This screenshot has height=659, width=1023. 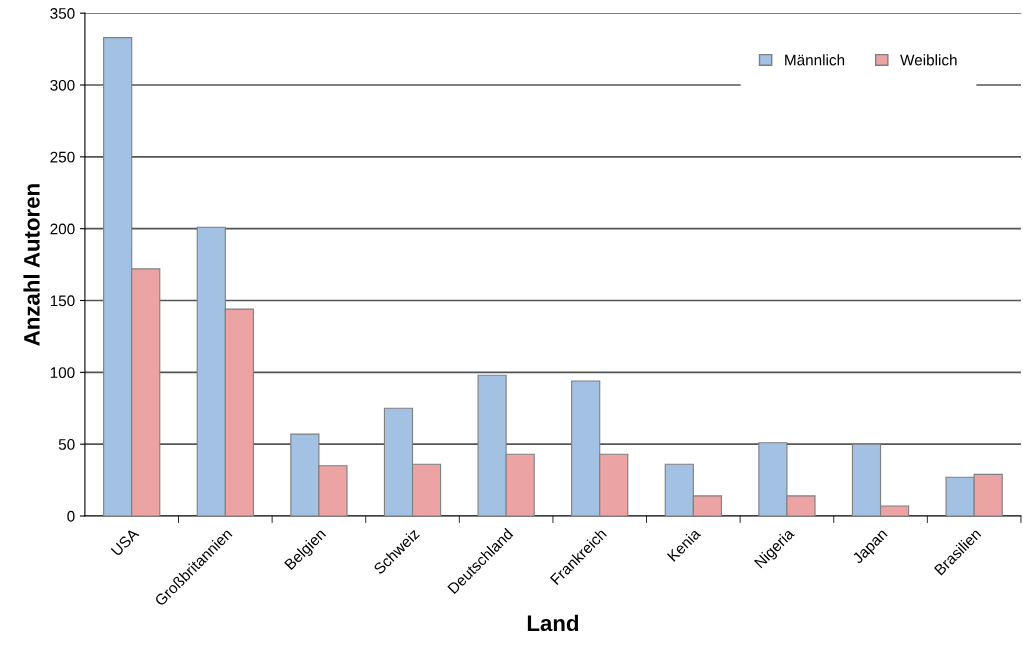 I want to click on y-tick-label: 0, so click(x=71, y=516).